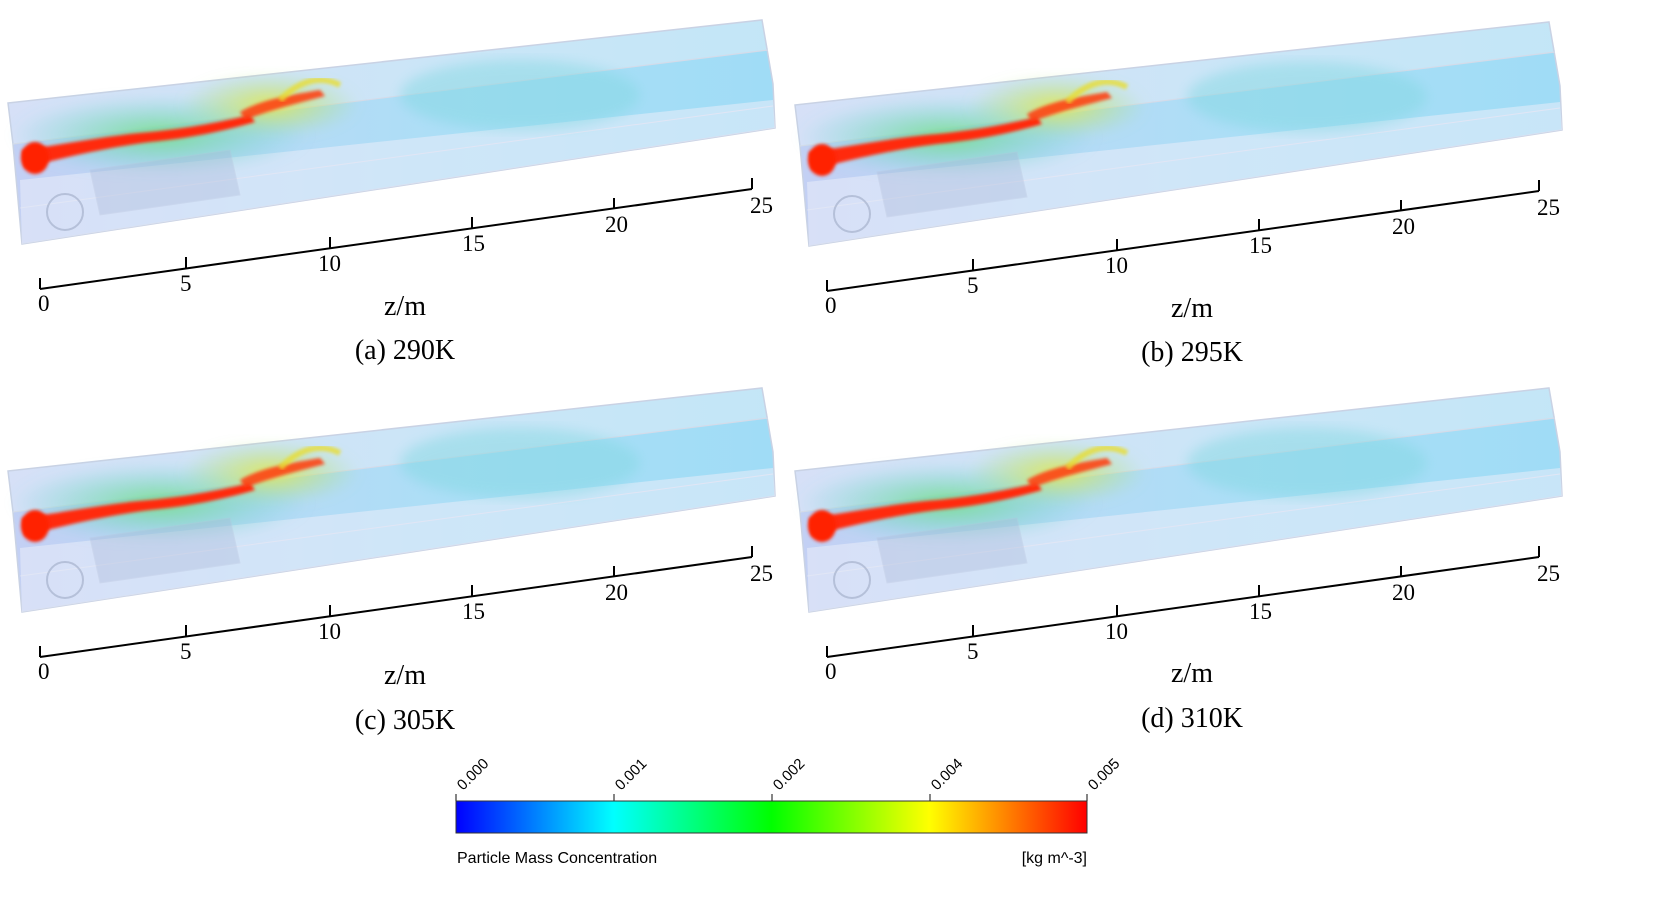 This screenshot has height=918, width=1654. What do you see at coordinates (771, 797) in the screenshot?
I see `colorbar-tick-marks` at bounding box center [771, 797].